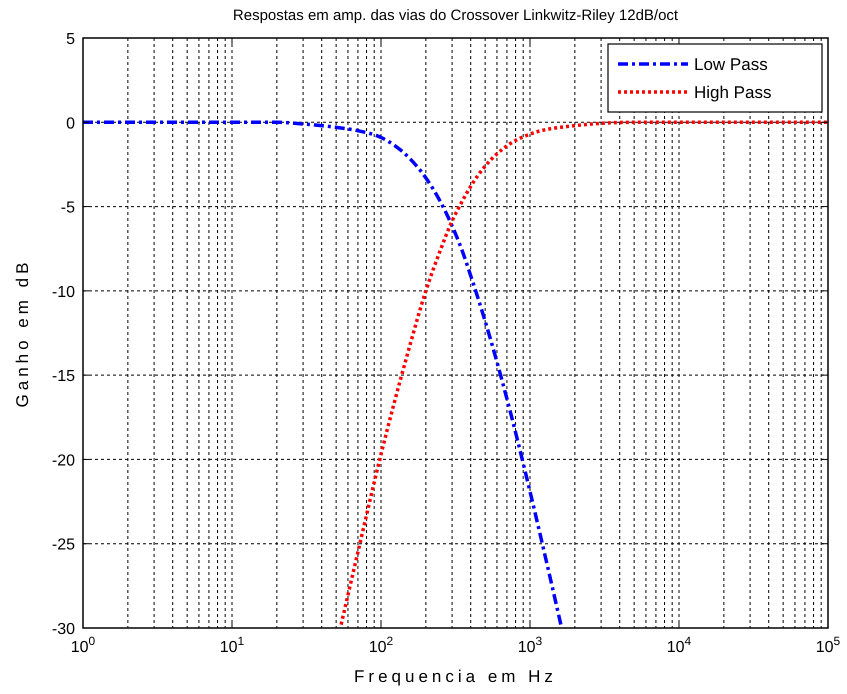 The image size is (847, 694). What do you see at coordinates (731, 64) in the screenshot?
I see `legend-label: Low Pass` at bounding box center [731, 64].